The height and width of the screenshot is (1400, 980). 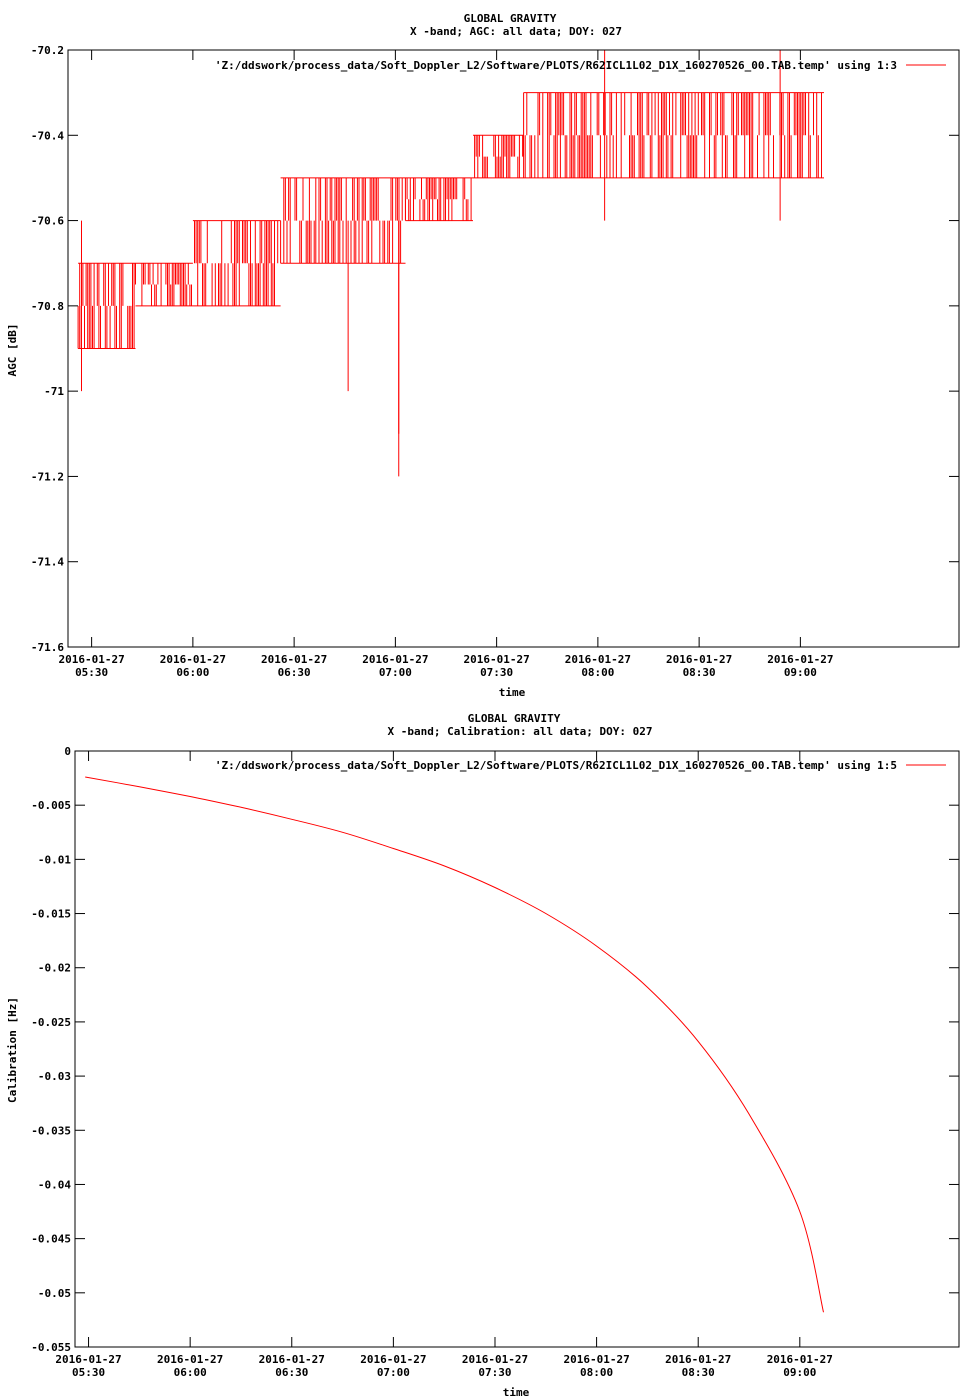 I want to click on y-tick-label: -0.04, so click(x=54, y=1184).